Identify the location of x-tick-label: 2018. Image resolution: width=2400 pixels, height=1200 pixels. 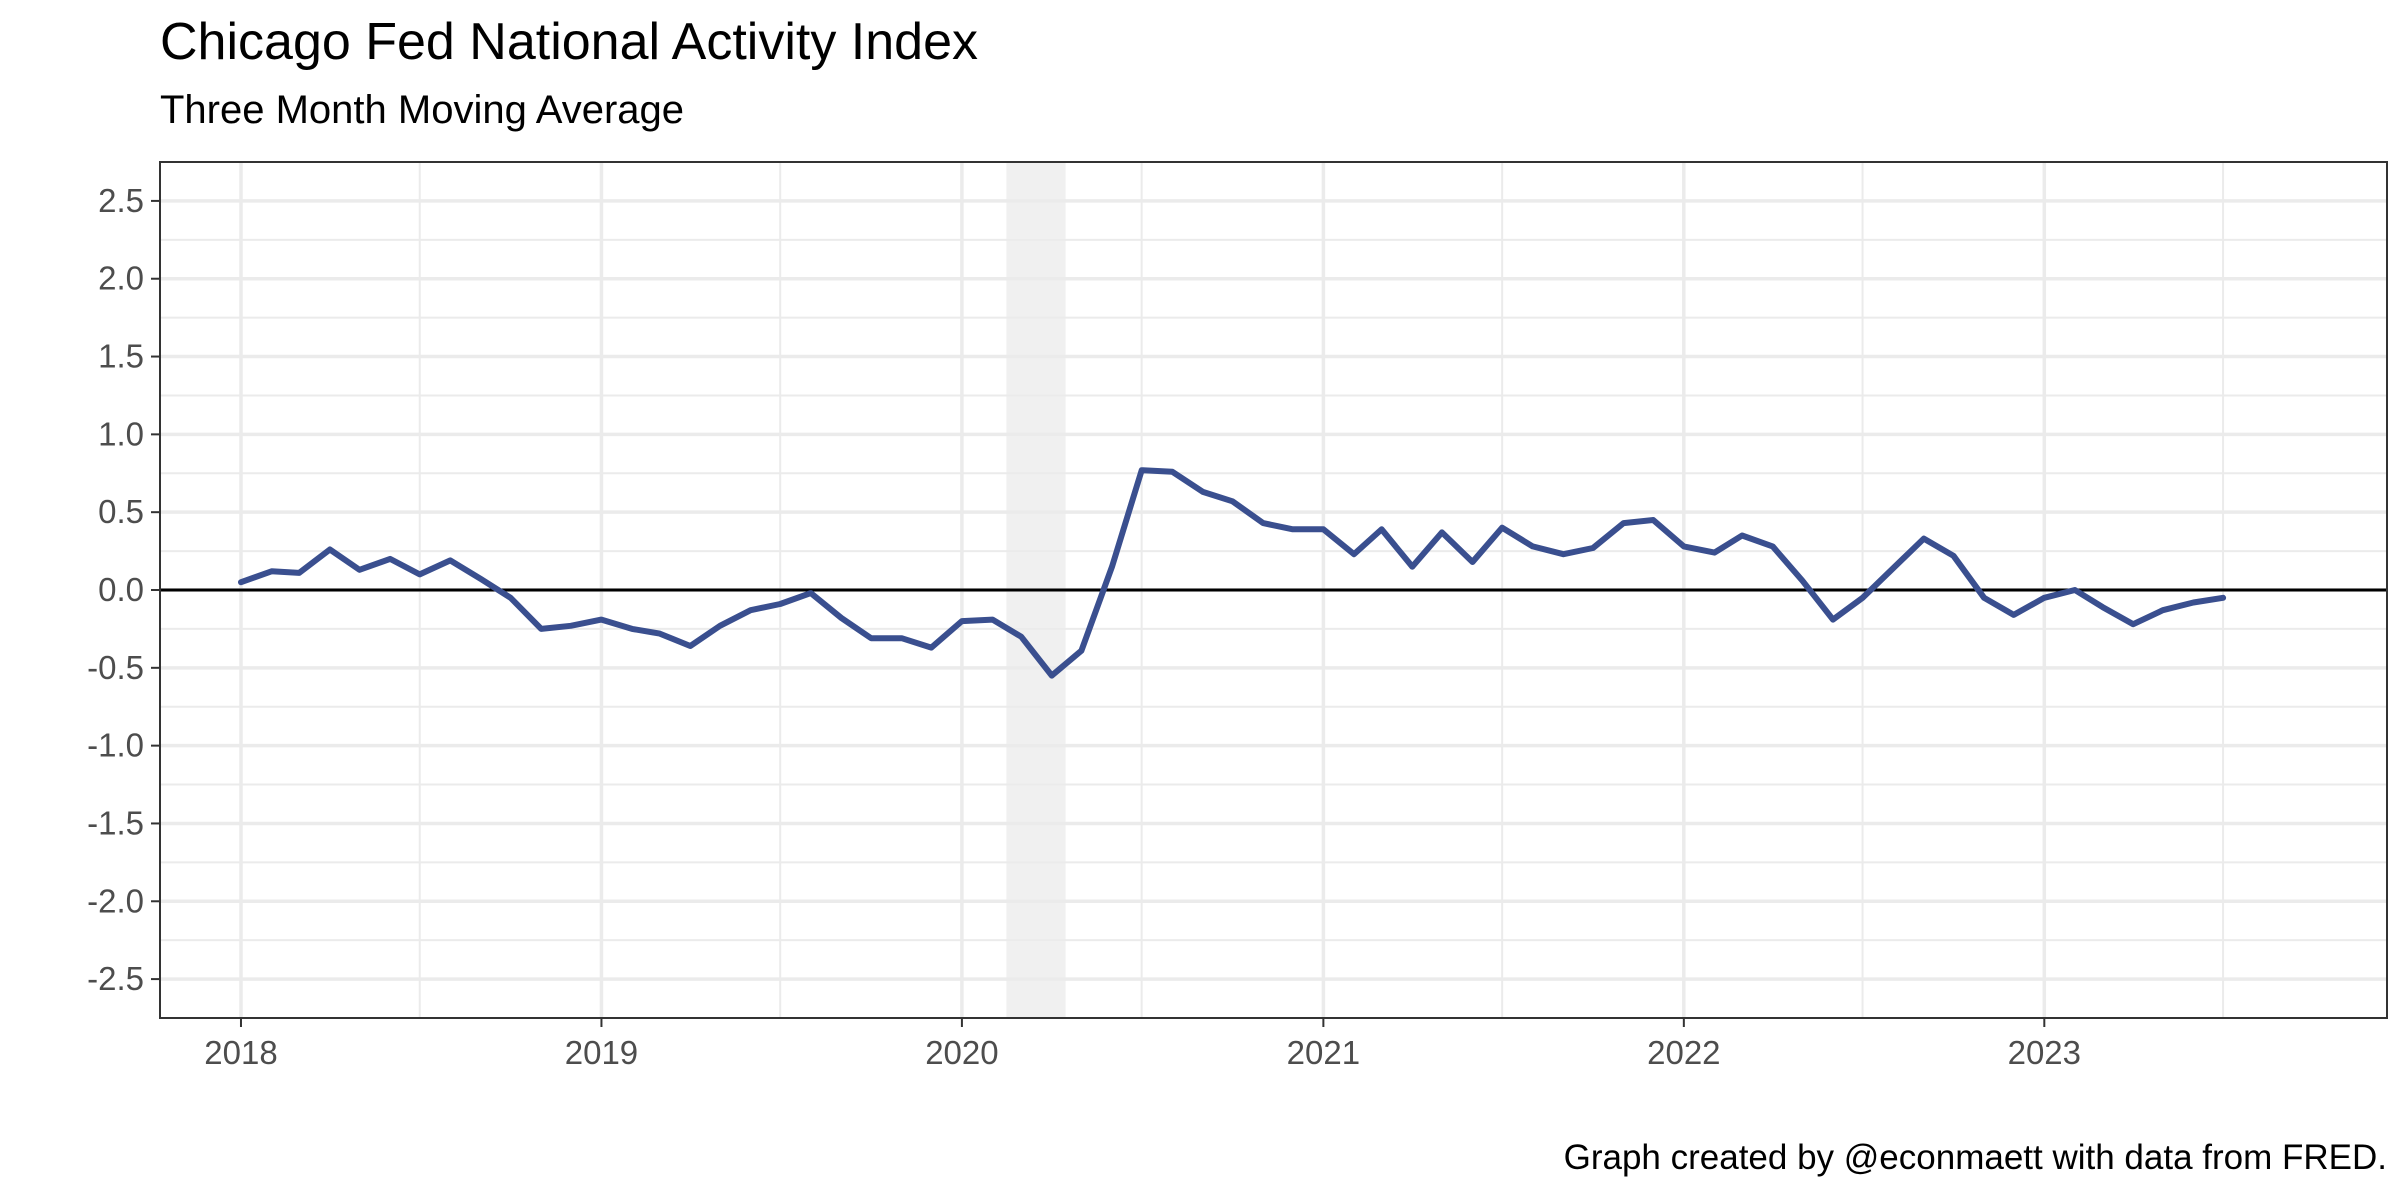
(240, 1052).